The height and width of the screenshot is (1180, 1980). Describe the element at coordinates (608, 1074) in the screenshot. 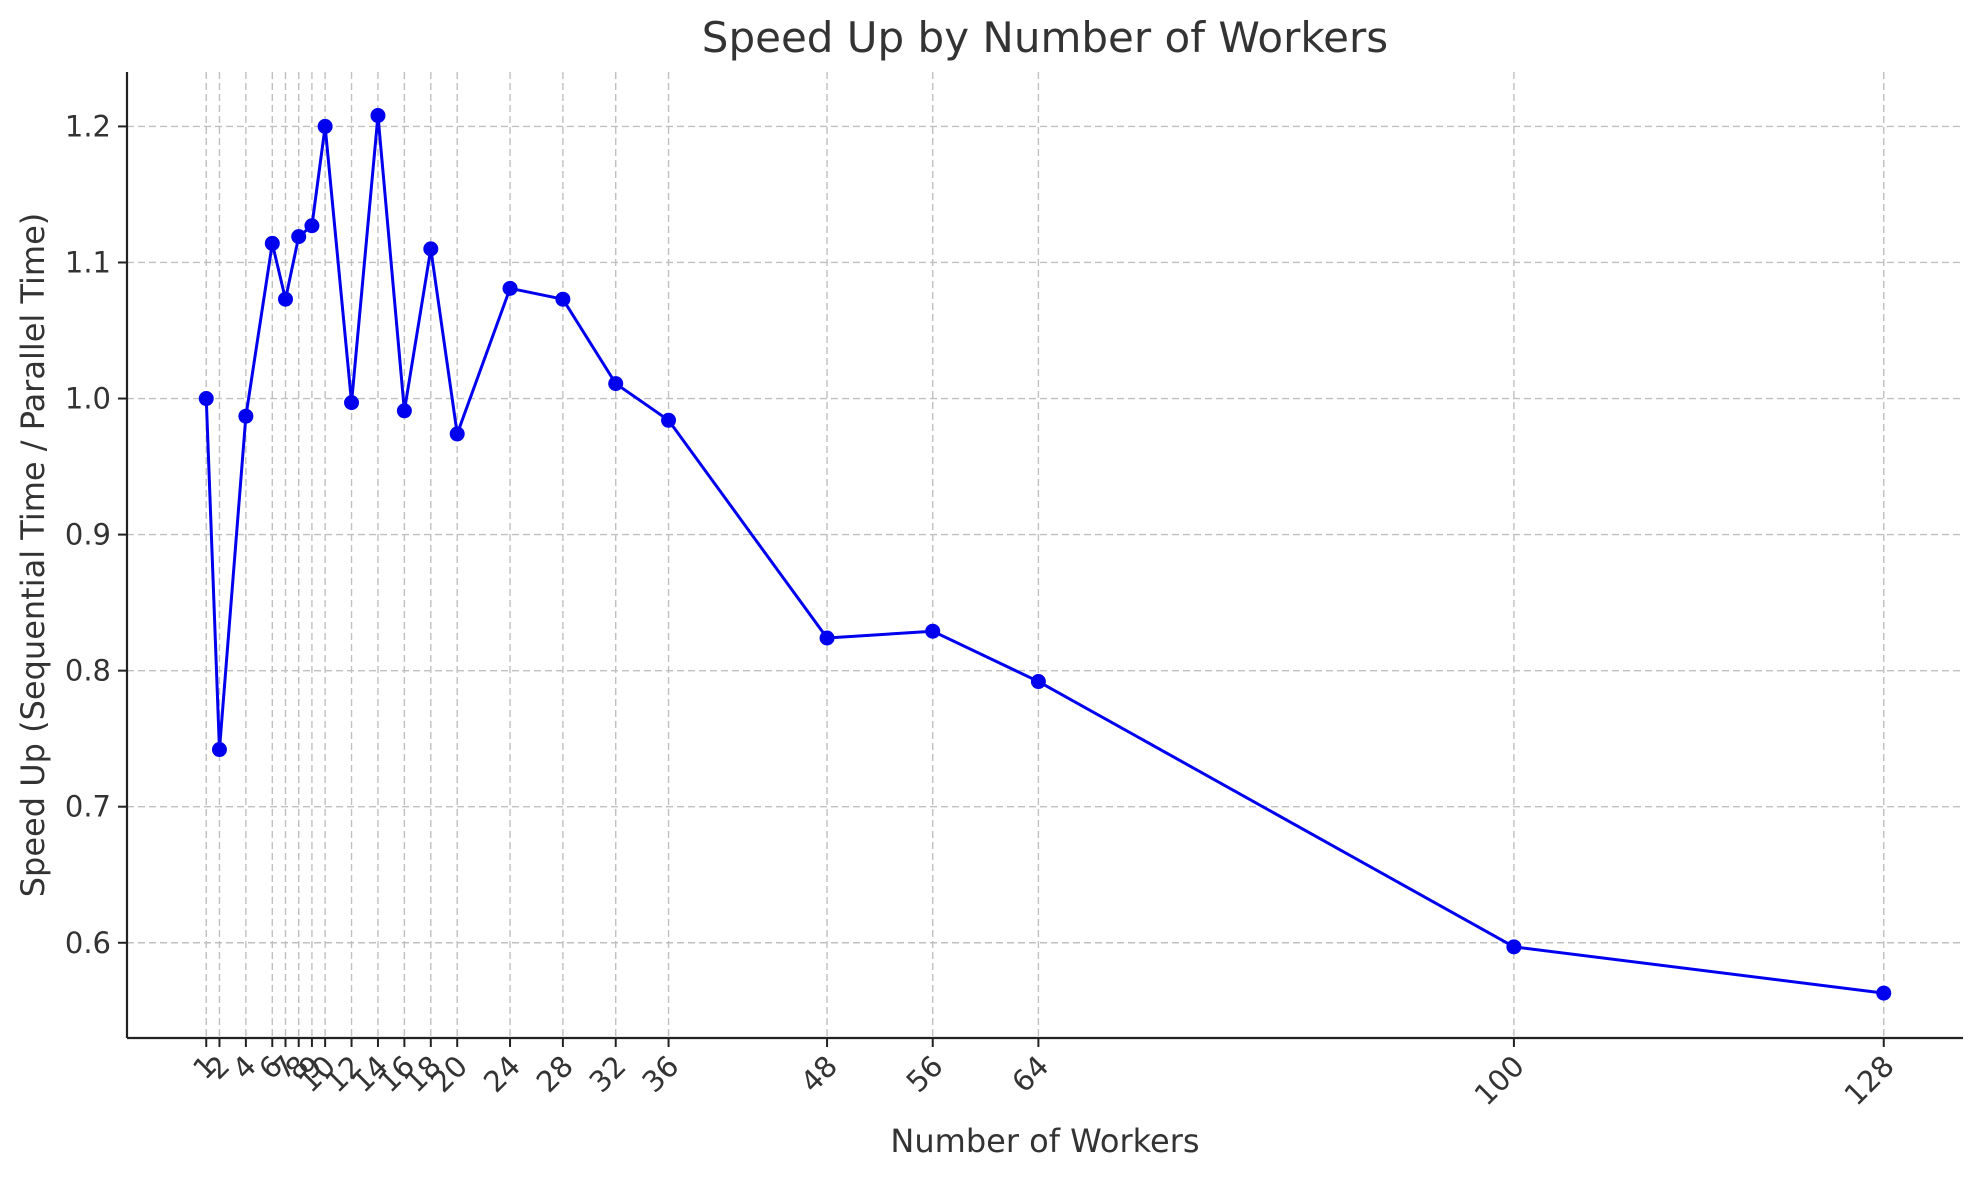

I see `x-tick-label: 32` at that location.